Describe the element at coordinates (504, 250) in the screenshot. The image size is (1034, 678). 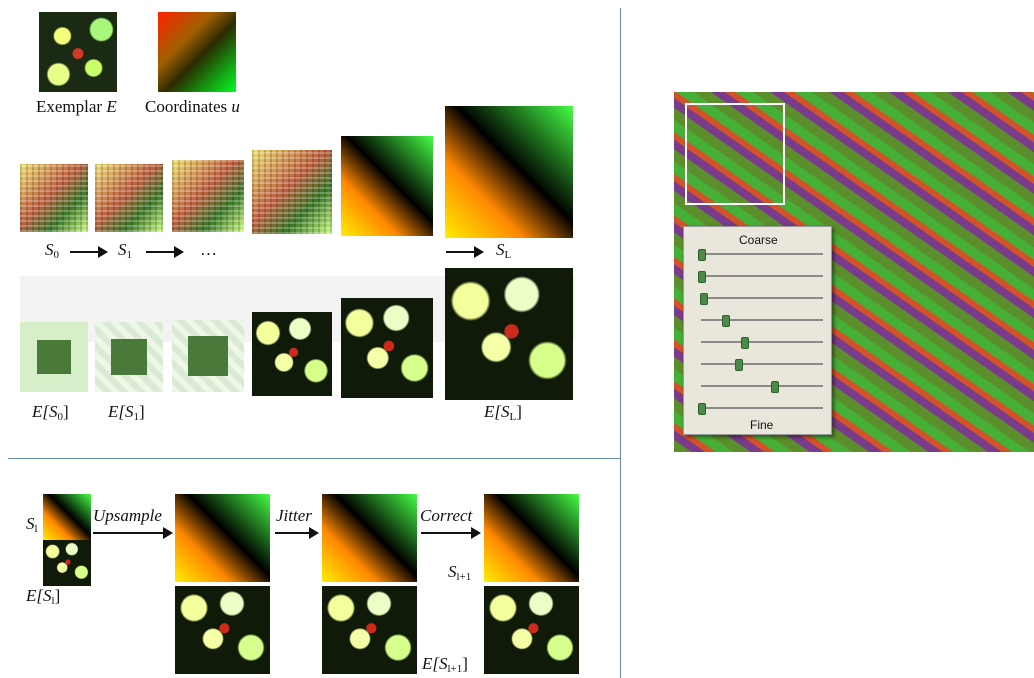
I see `label-sl: SL` at that location.